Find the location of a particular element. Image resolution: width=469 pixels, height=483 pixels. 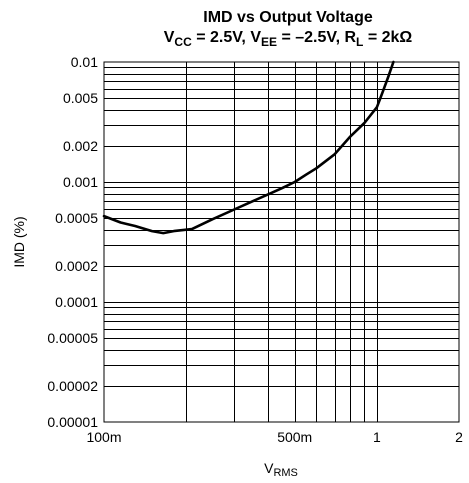

y-tick-label: 0.0005 is located at coordinates (76, 218).